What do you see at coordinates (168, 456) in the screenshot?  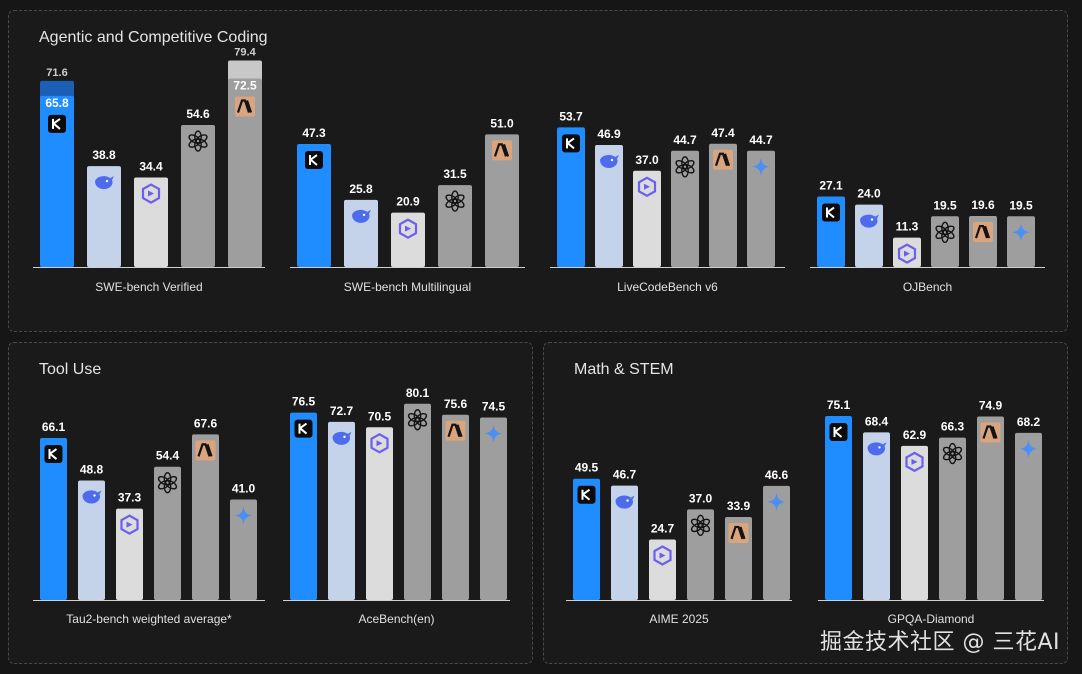 I see `value-label: 54.4` at bounding box center [168, 456].